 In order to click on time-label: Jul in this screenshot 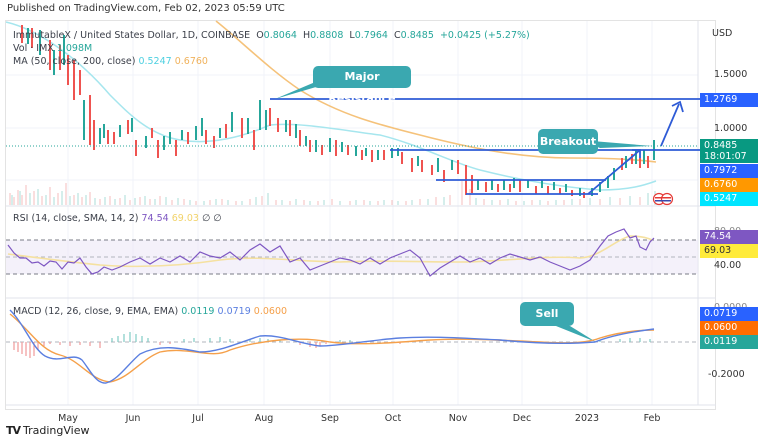, I will do `click(198, 418)`.